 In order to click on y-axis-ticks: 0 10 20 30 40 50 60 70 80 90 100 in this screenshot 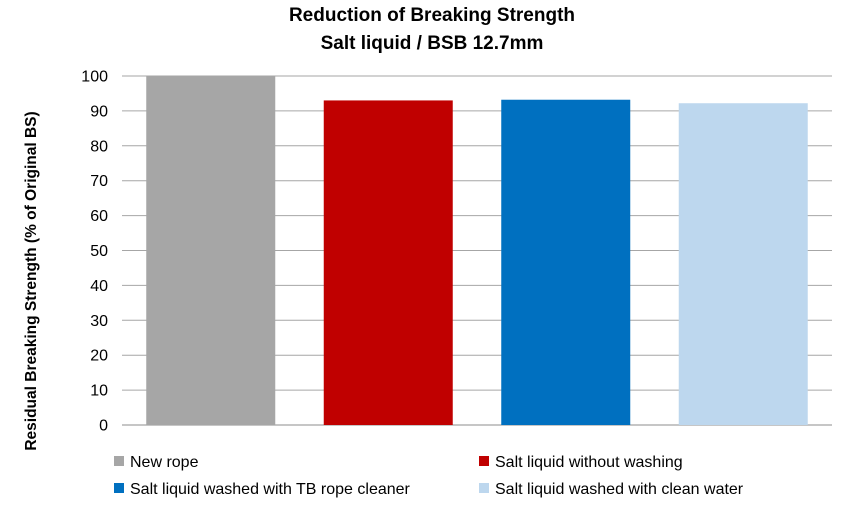, I will do `click(94, 252)`.